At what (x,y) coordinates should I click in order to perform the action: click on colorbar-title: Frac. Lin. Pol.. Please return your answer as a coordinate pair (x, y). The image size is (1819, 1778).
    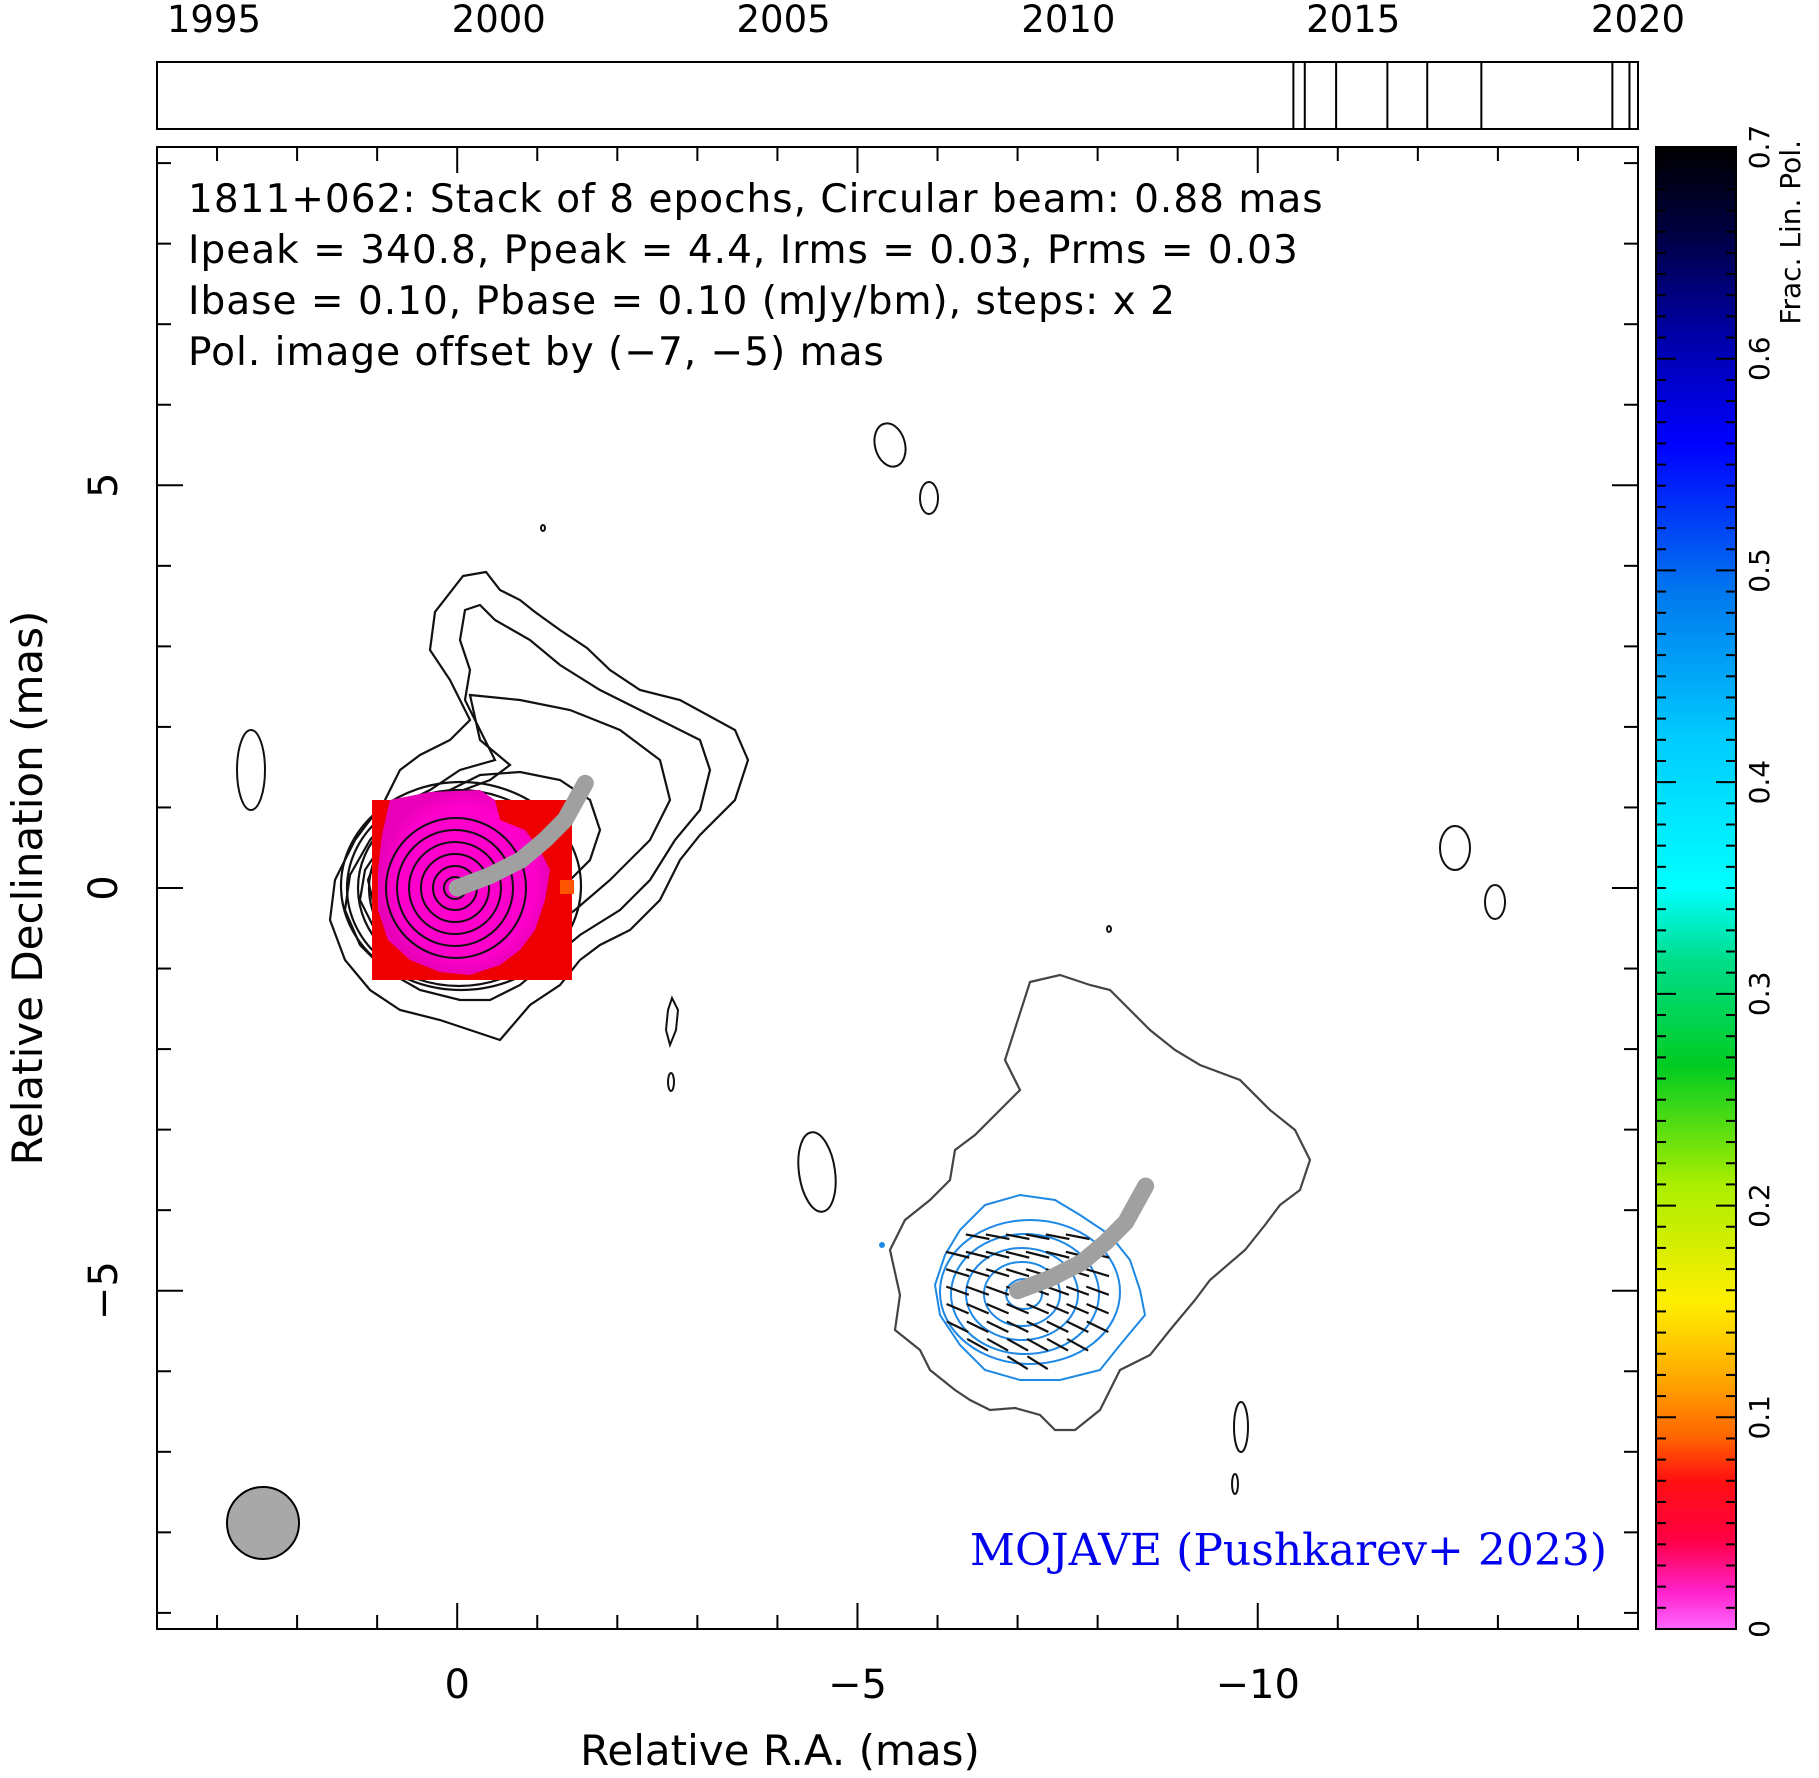
    Looking at the image, I should click on (1790, 232).